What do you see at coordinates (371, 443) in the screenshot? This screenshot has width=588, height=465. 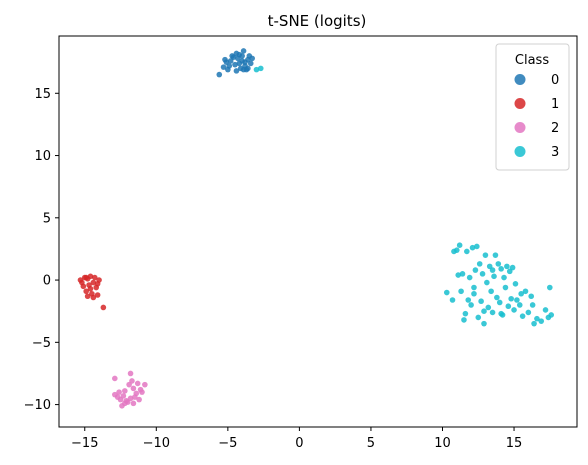 I see `x-tick-label: 5` at bounding box center [371, 443].